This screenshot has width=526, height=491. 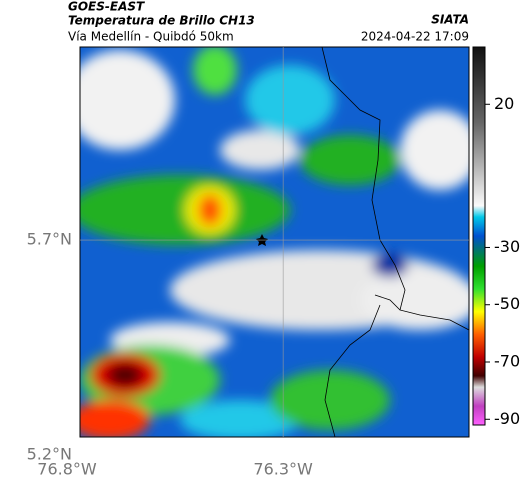 I want to click on colorbar-label: -30, so click(x=507, y=246).